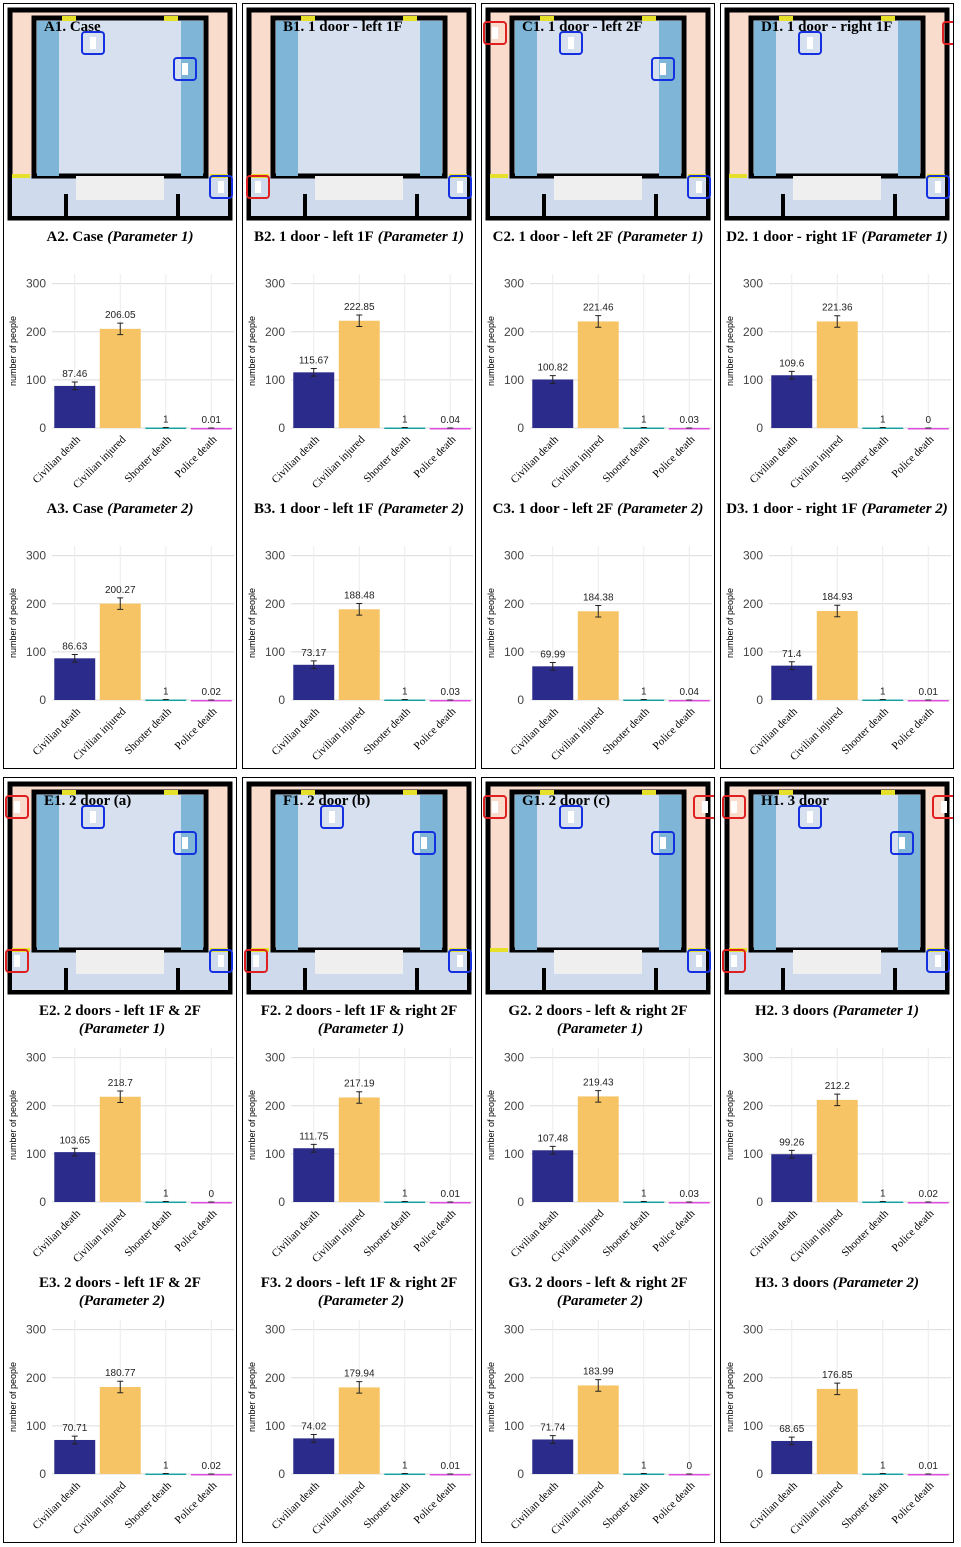 This screenshot has width=961, height=1547. What do you see at coordinates (74, 646) in the screenshot?
I see `value-label: 86.63` at bounding box center [74, 646].